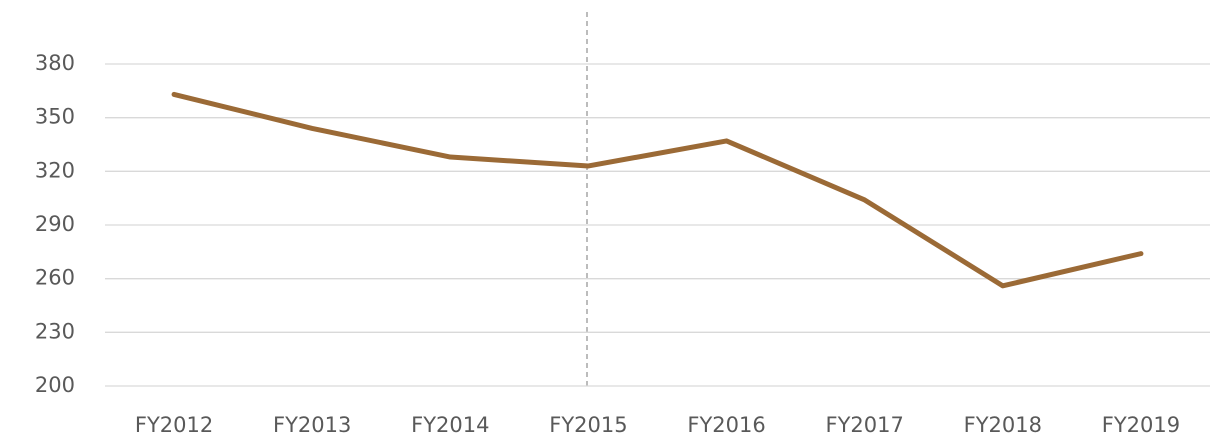 This screenshot has width=1226, height=434. I want to click on x-tick-label: FY2018, so click(1003, 423).